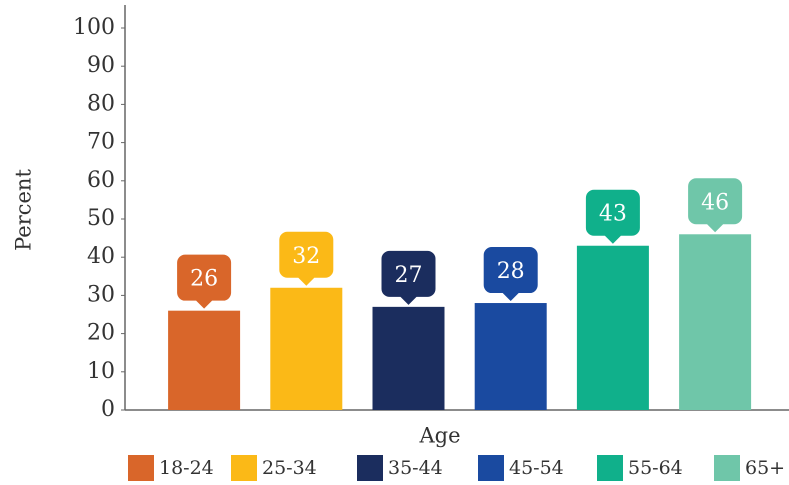 This screenshot has height=485, width=789. I want to click on y-tick-label: 80, so click(101, 103).